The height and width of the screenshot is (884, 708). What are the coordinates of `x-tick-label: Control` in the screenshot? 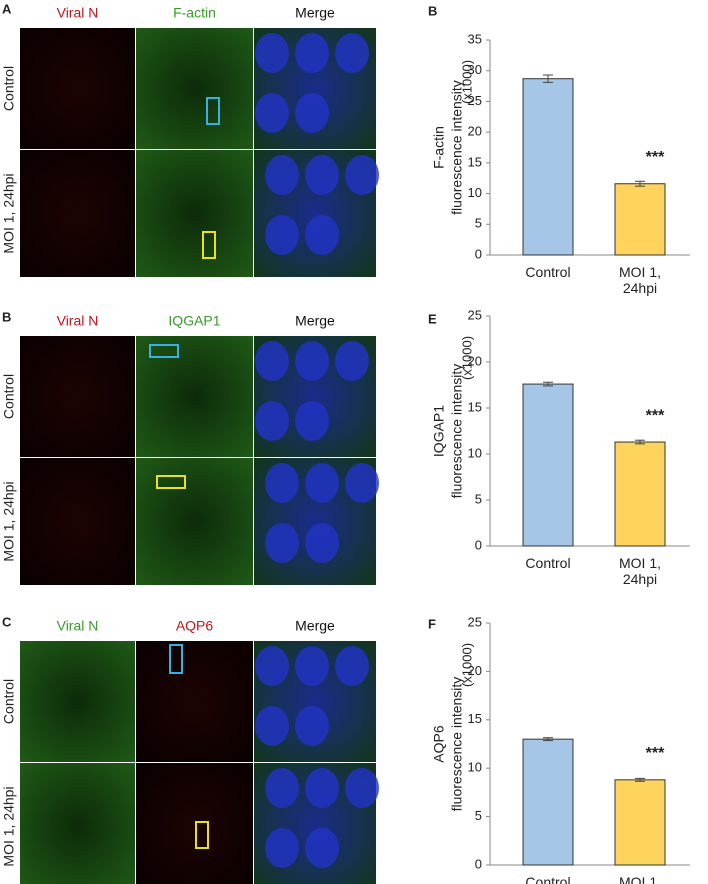 It's located at (547, 272).